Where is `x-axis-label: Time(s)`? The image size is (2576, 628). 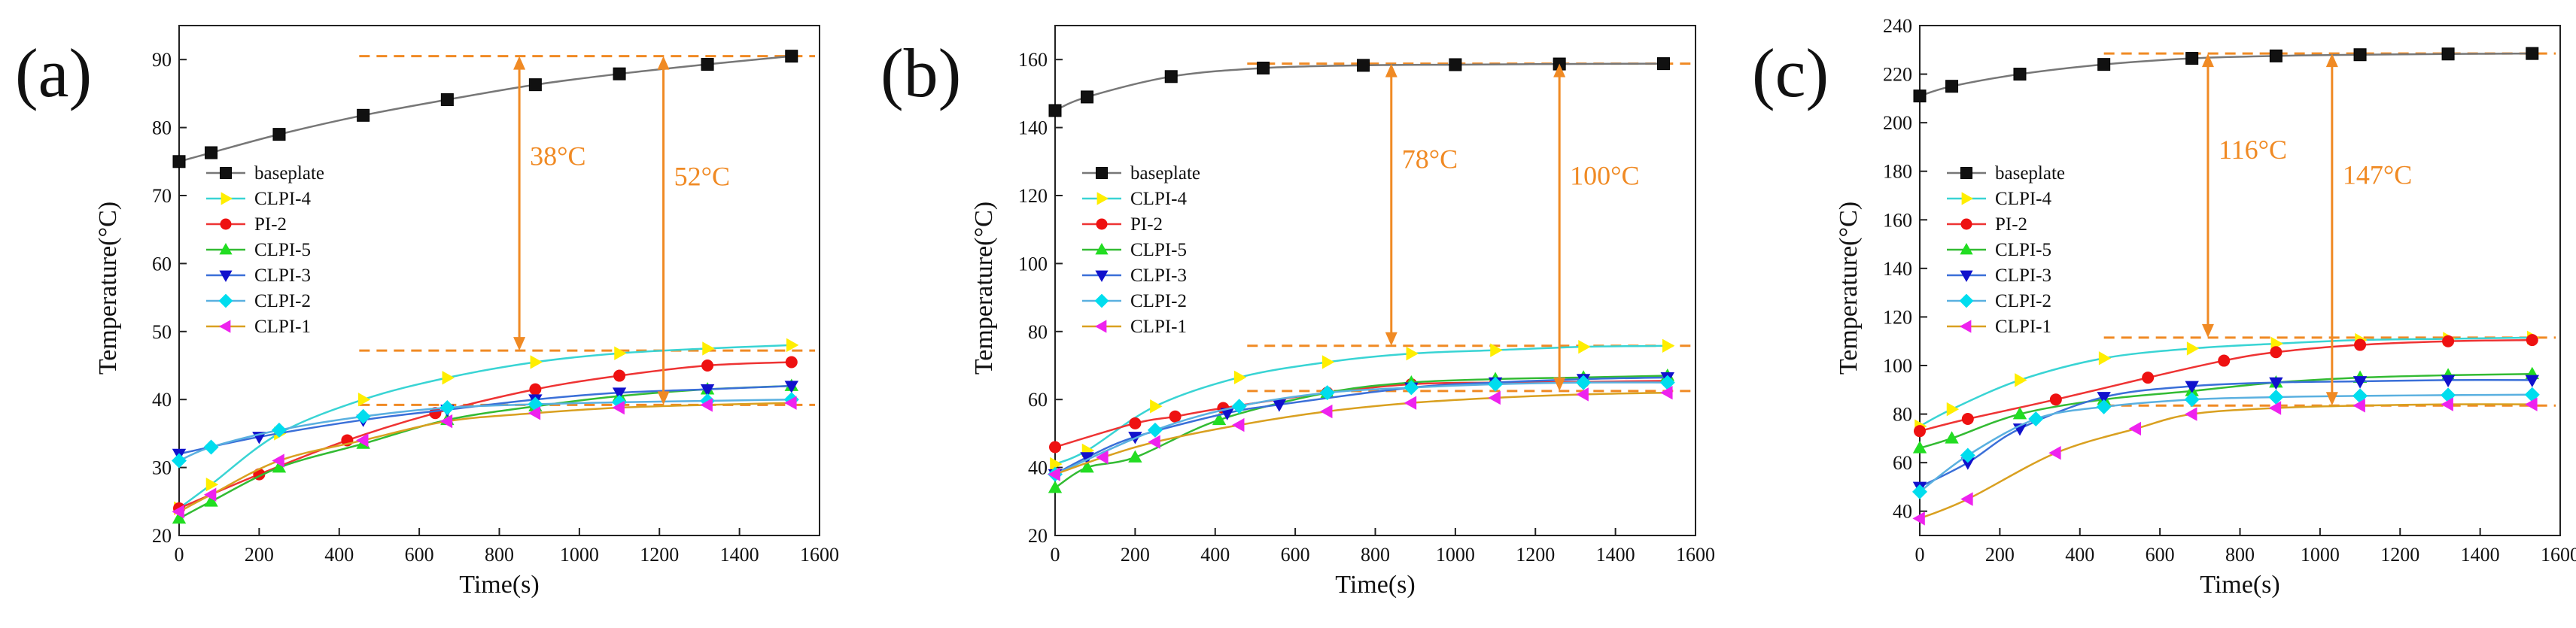
x-axis-label: Time(s) is located at coordinates (2239, 585).